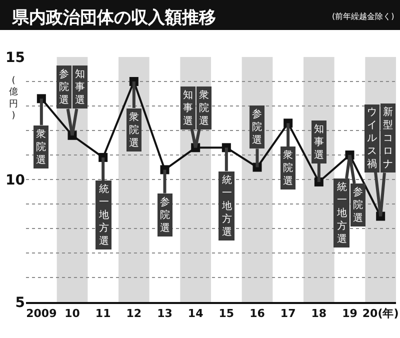  I want to click on x-tick-label: 10, so click(72, 313).